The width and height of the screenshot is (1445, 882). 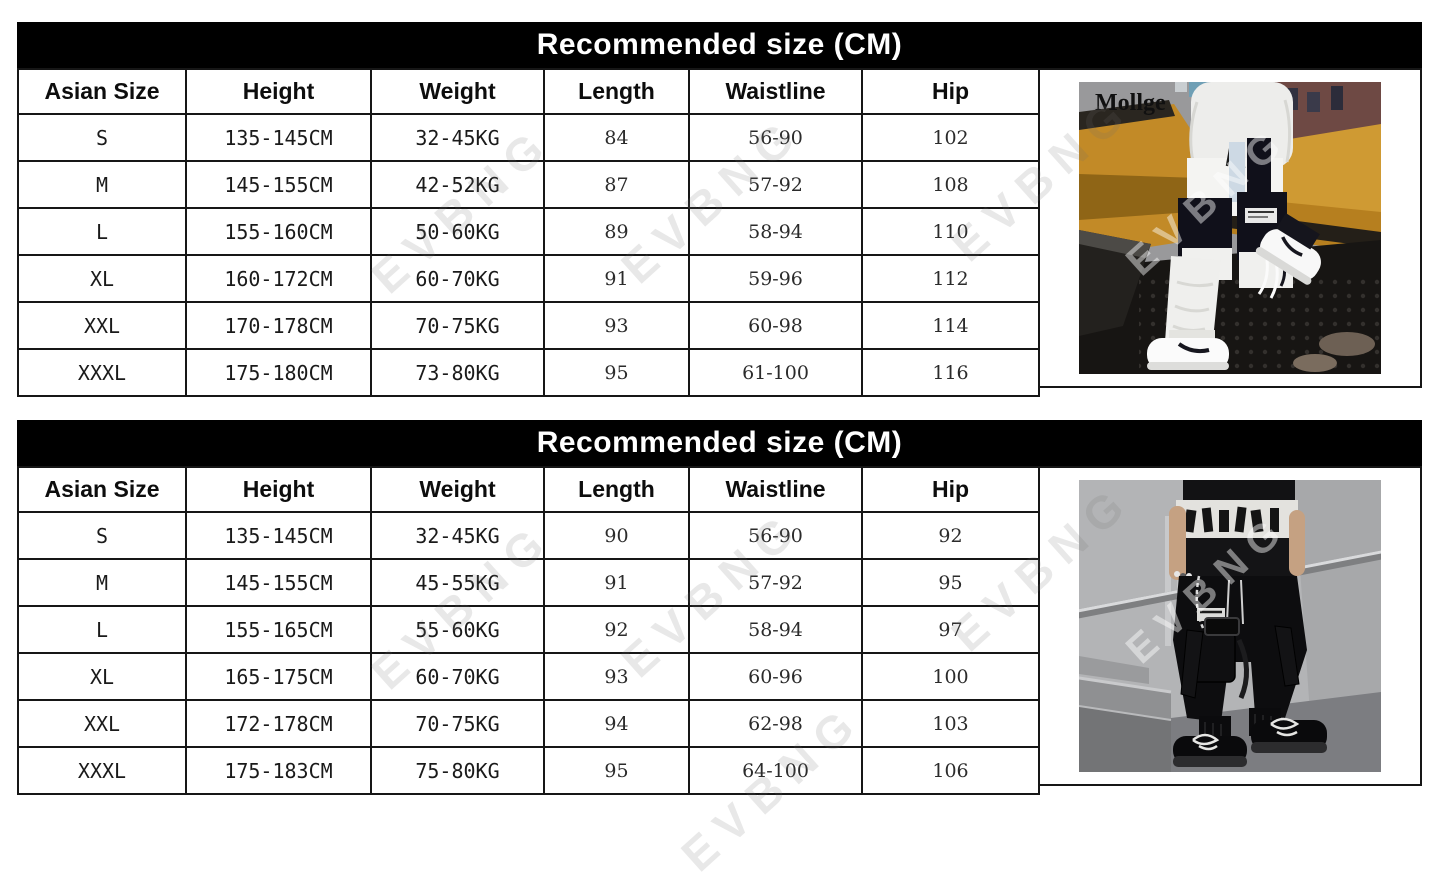 What do you see at coordinates (950, 372) in the screenshot?
I see `table-cell: 116` at bounding box center [950, 372].